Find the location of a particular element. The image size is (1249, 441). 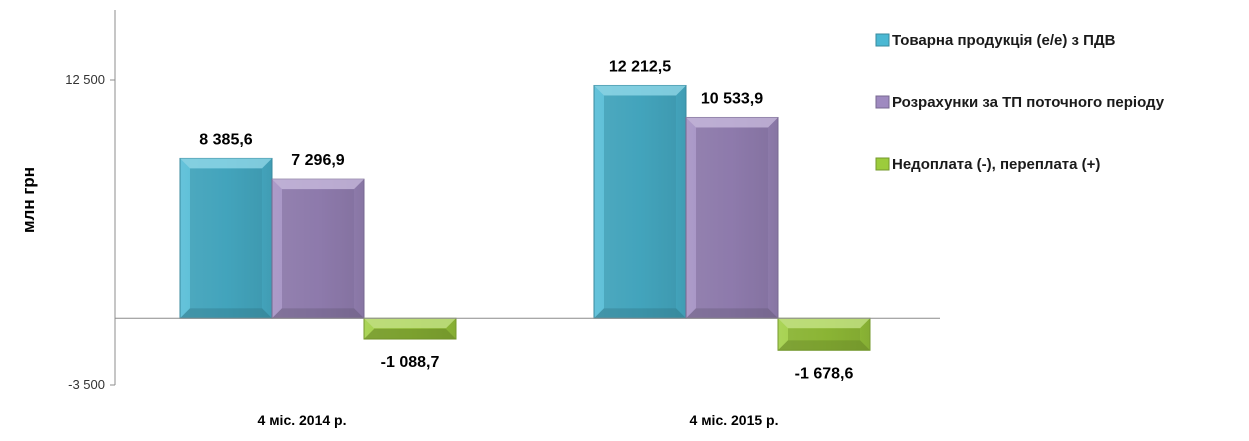

data-label: 10 533,9 is located at coordinates (732, 98).